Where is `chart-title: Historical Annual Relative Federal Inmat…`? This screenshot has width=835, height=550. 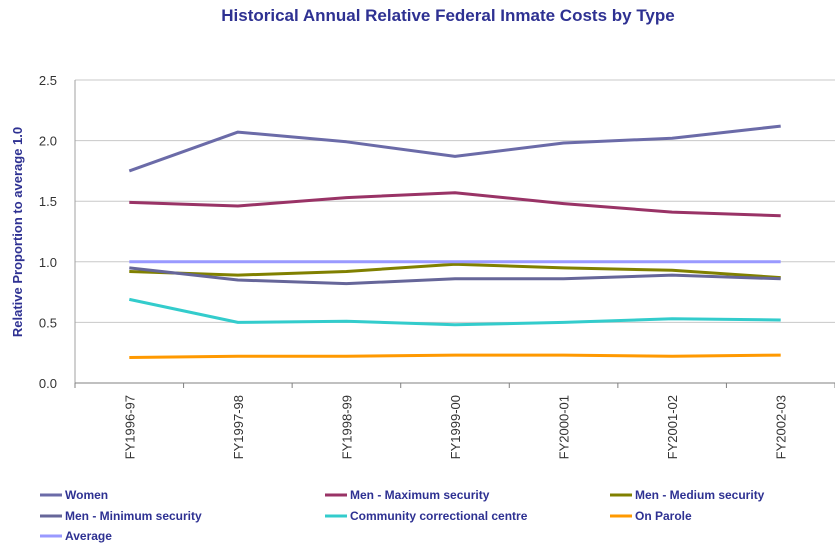 chart-title: Historical Annual Relative Federal Inmat… is located at coordinates (447, 15).